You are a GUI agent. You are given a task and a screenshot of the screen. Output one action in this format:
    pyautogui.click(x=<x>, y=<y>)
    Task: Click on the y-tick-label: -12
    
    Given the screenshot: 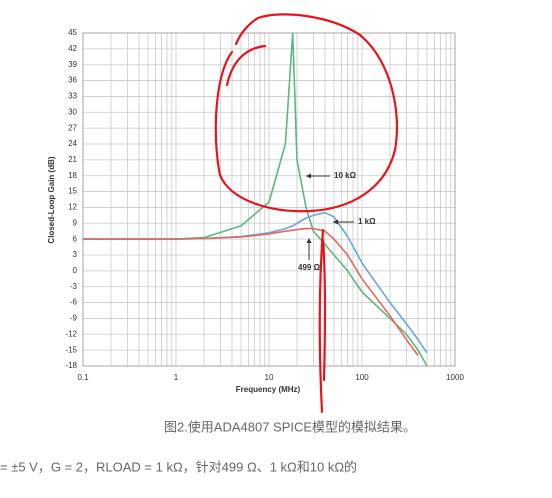 What is the action you would take?
    pyautogui.click(x=71, y=333)
    